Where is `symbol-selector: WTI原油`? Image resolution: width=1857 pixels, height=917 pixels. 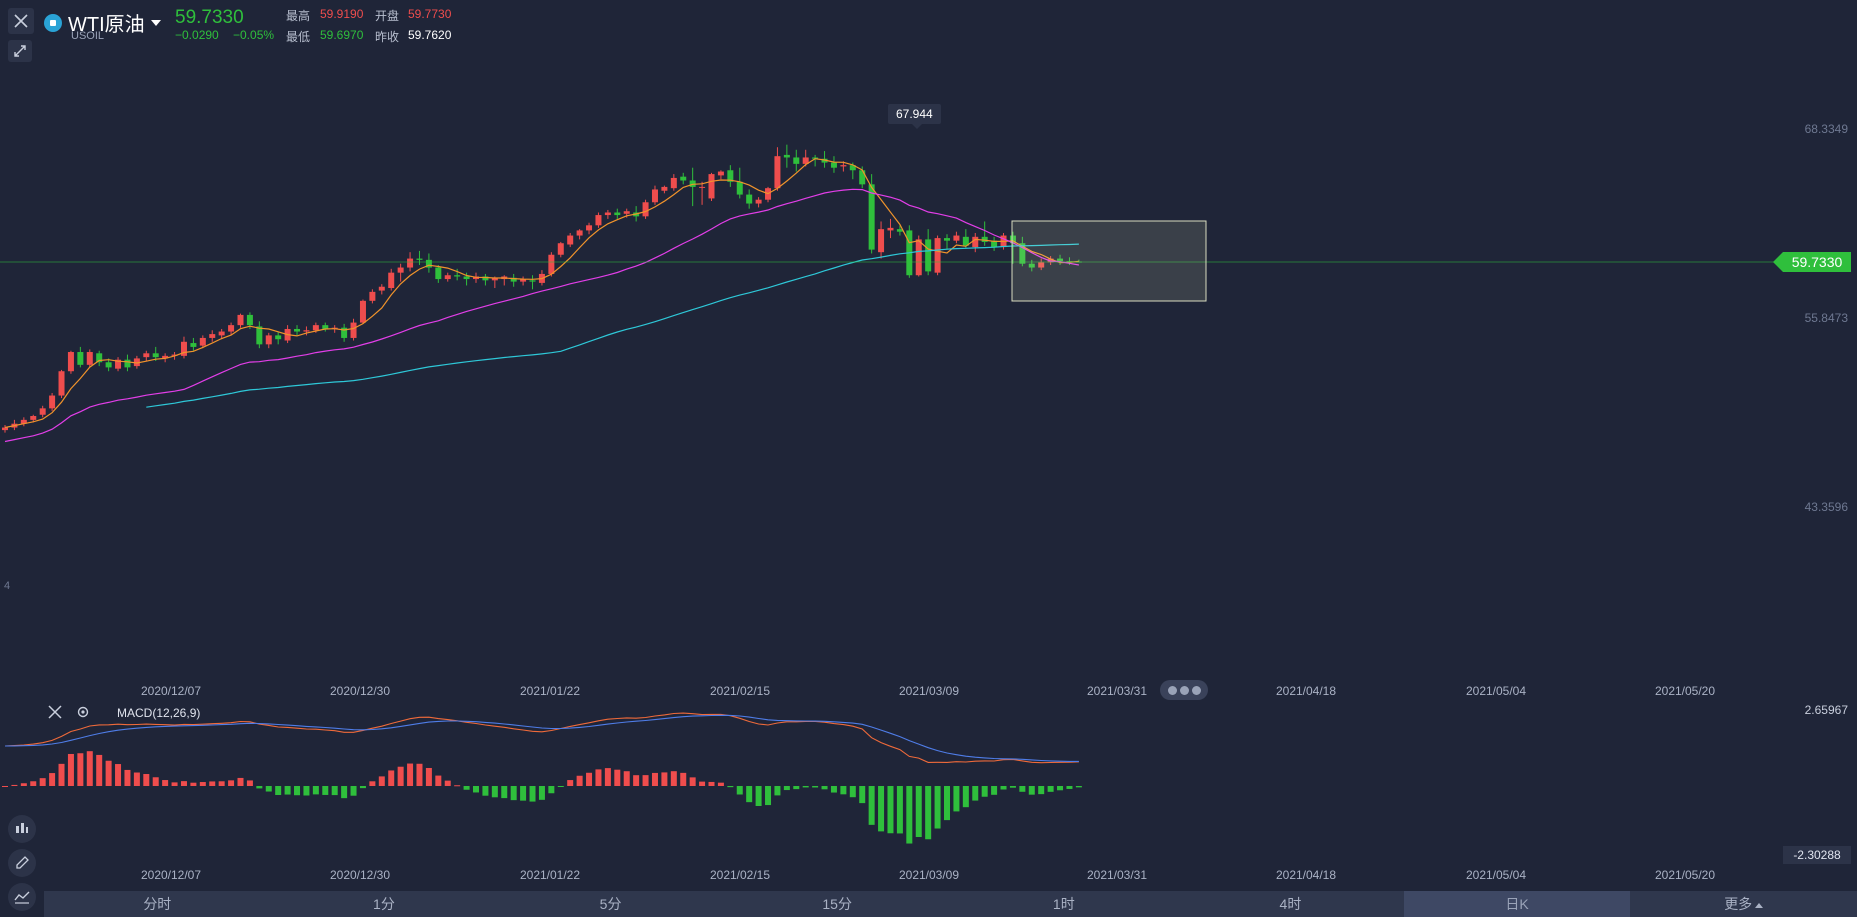
symbol-selector: WTI原油 is located at coordinates (102, 22).